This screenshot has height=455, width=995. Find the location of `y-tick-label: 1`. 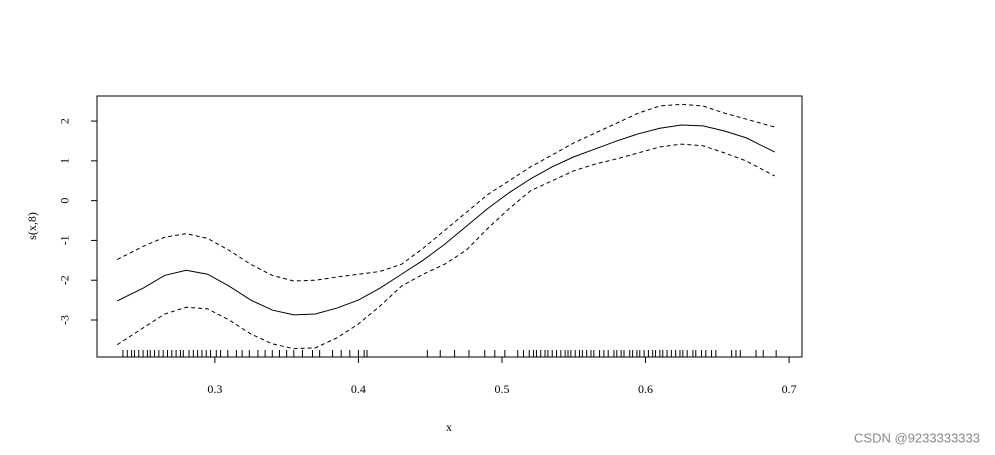

y-tick-label: 1 is located at coordinates (65, 161).